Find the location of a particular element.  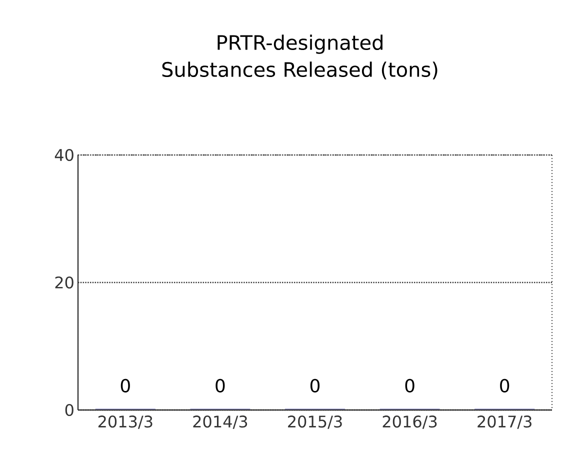

x-tick-label: 2014/3 is located at coordinates (220, 422).